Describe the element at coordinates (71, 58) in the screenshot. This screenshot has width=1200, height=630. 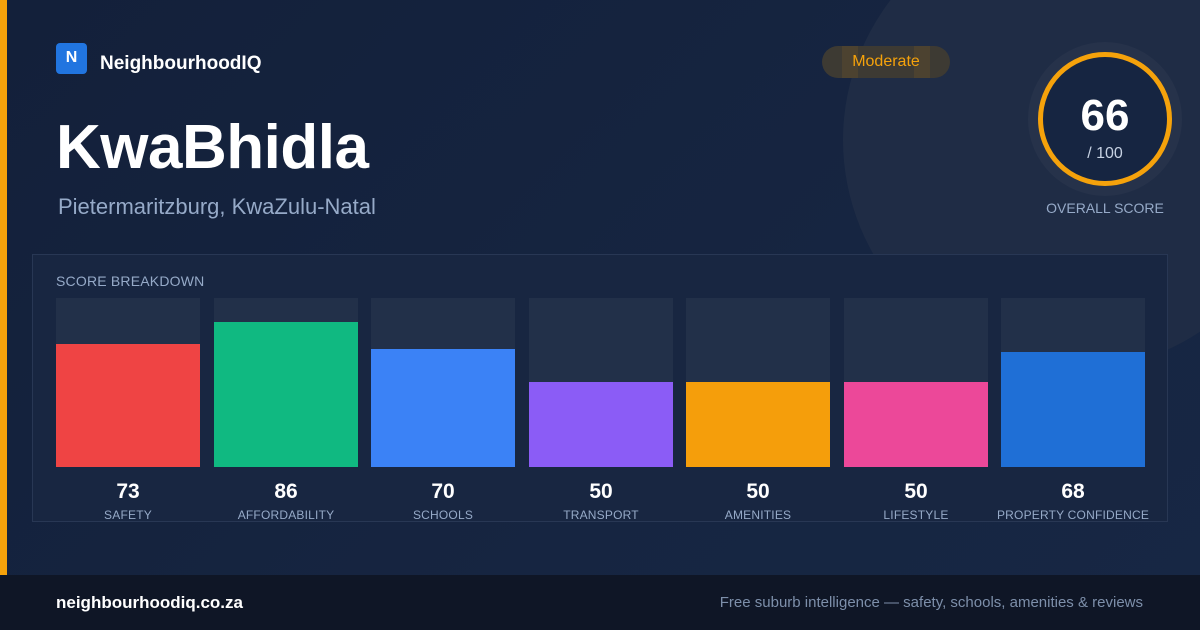
I see `brand-logo-icon: N` at that location.